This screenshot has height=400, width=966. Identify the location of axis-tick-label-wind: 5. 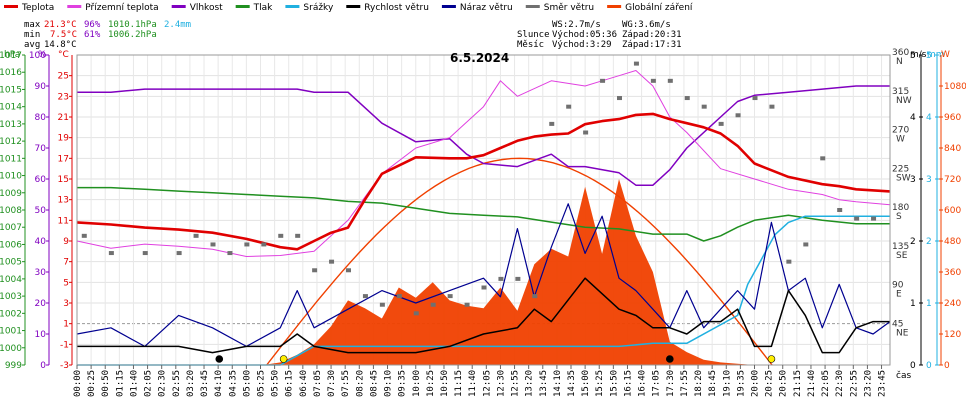
(913, 56).